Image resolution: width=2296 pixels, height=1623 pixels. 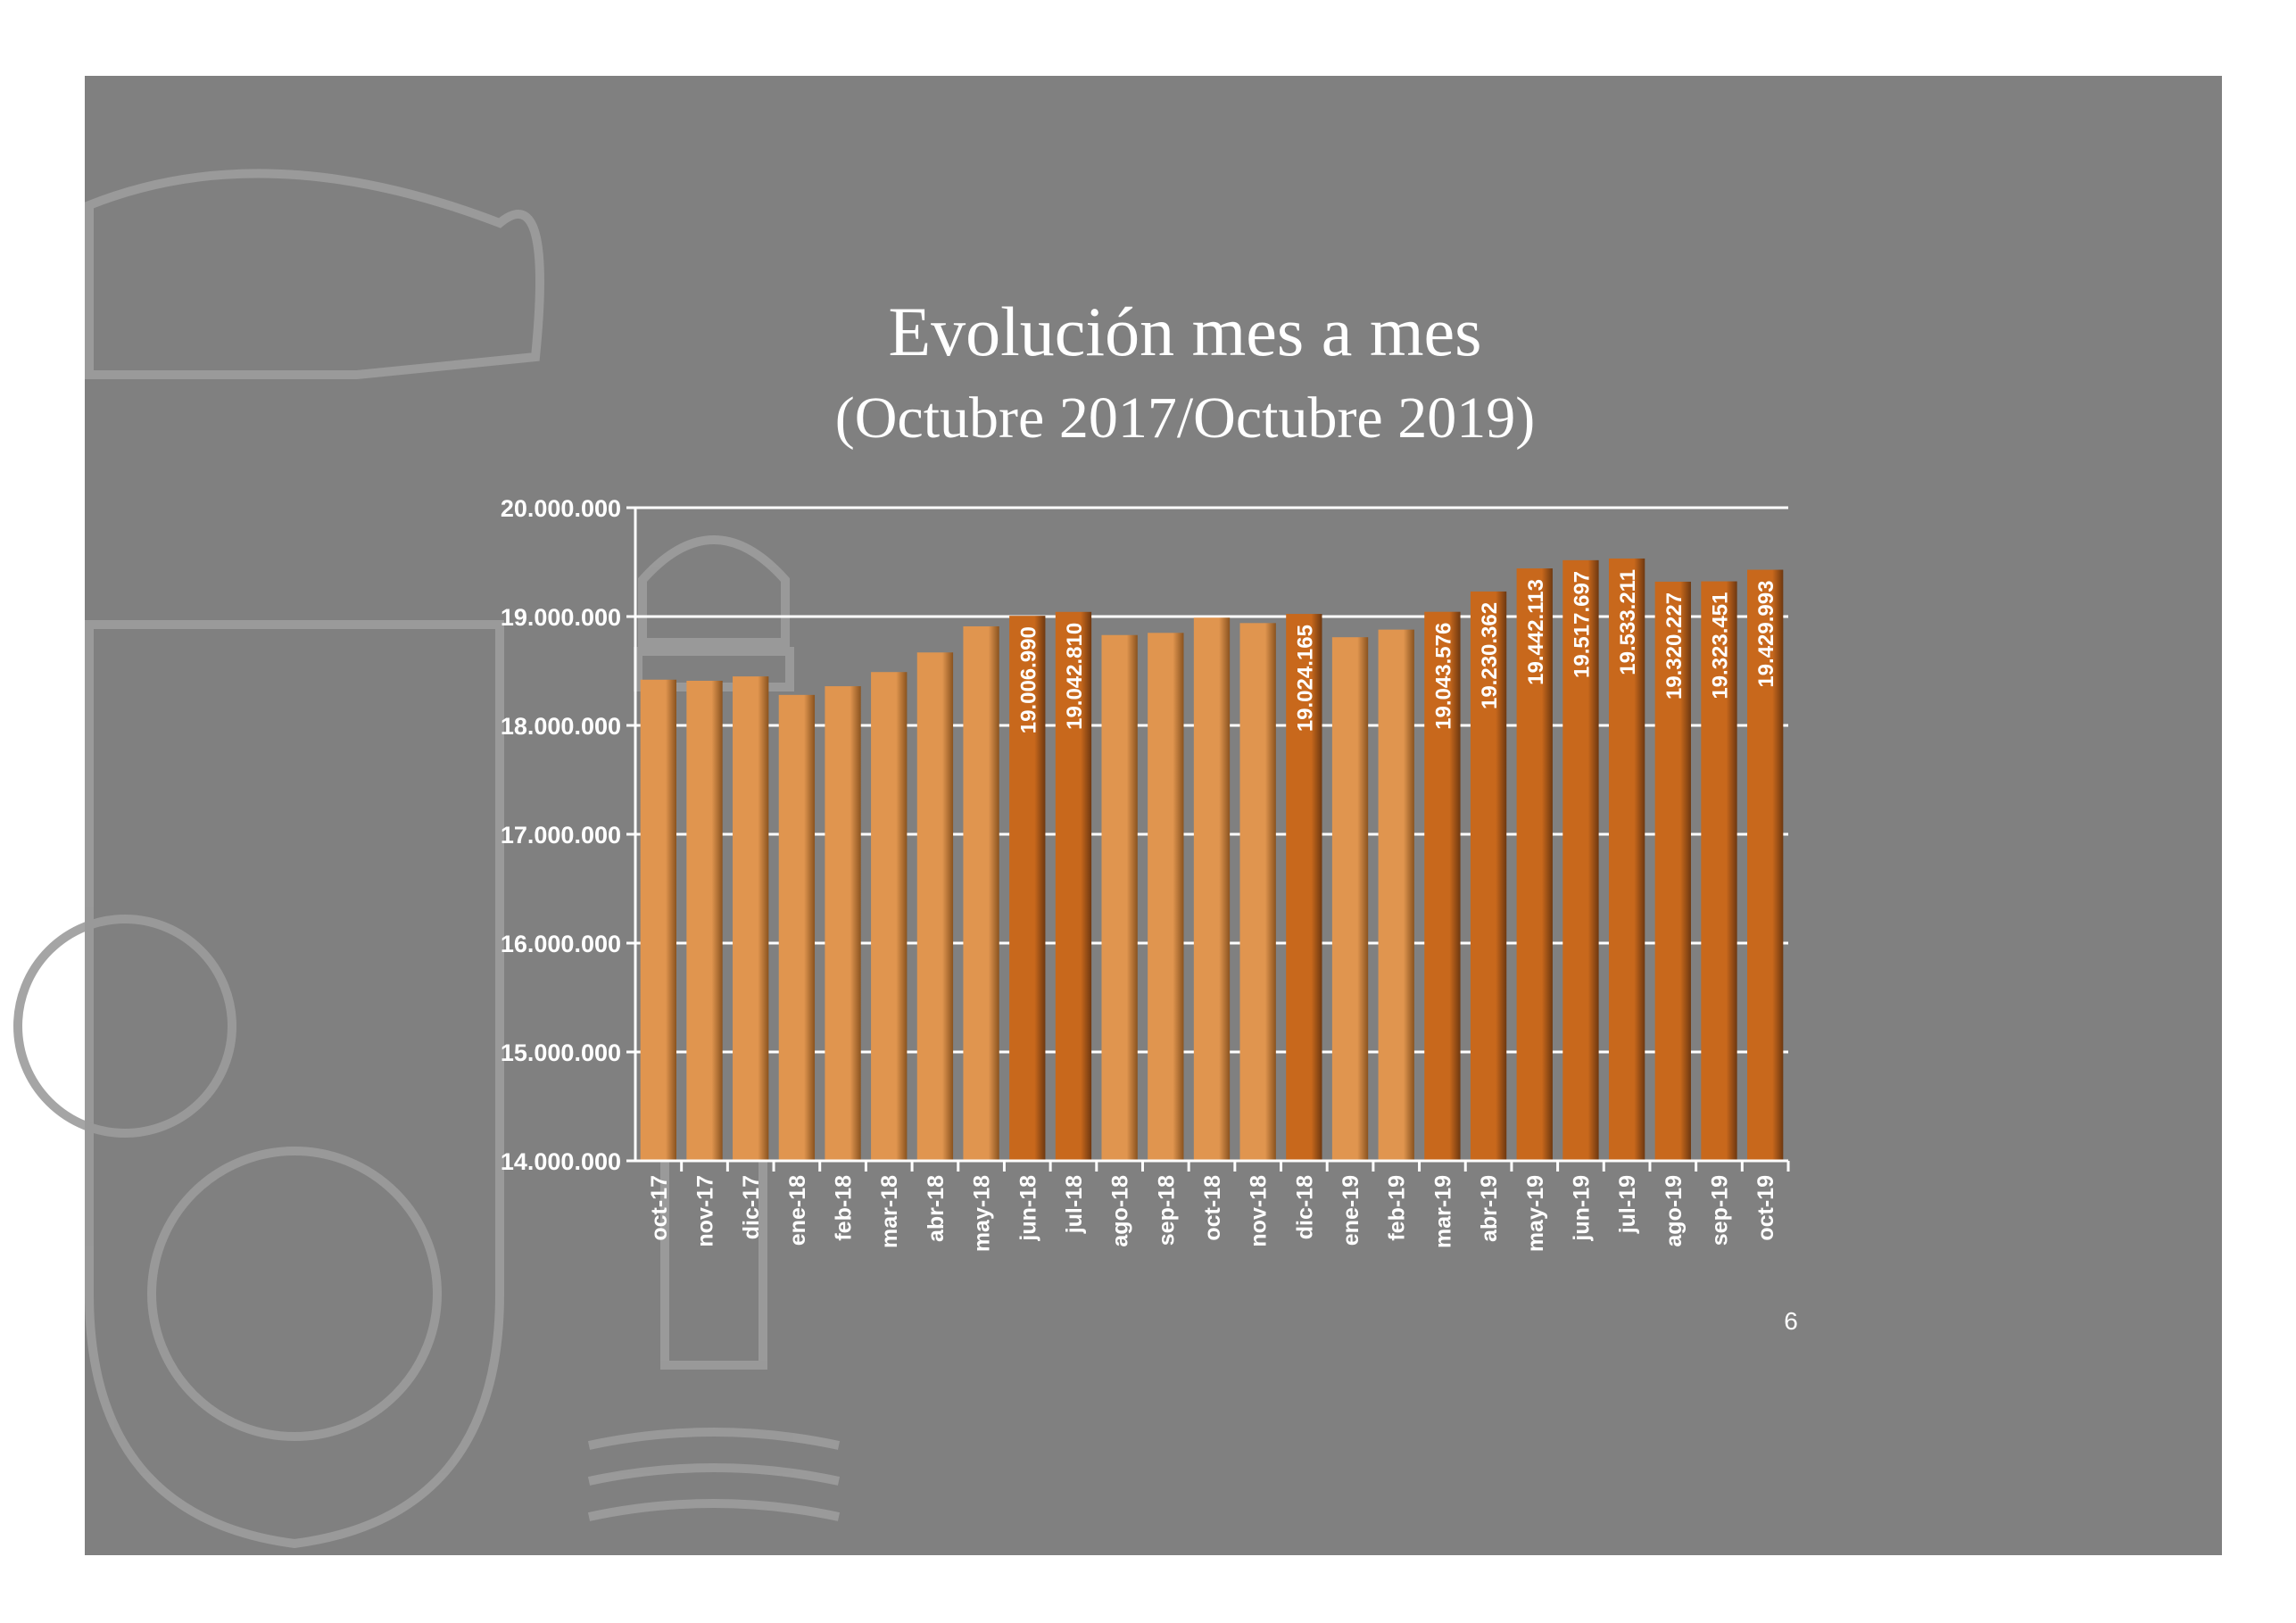 I want to click on x-tick-label: ago-19, so click(x=1675, y=1211).